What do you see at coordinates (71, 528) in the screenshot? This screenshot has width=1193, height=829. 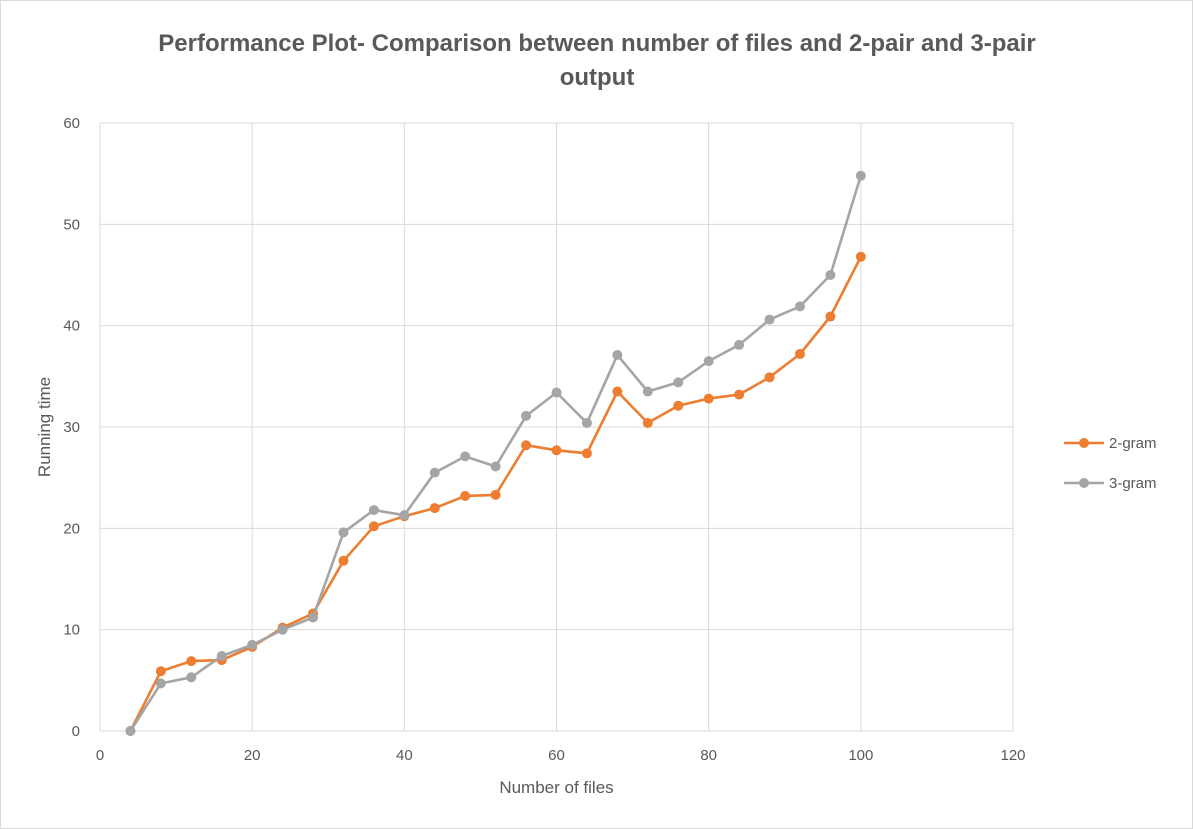 I see `y-tick-label: 20` at bounding box center [71, 528].